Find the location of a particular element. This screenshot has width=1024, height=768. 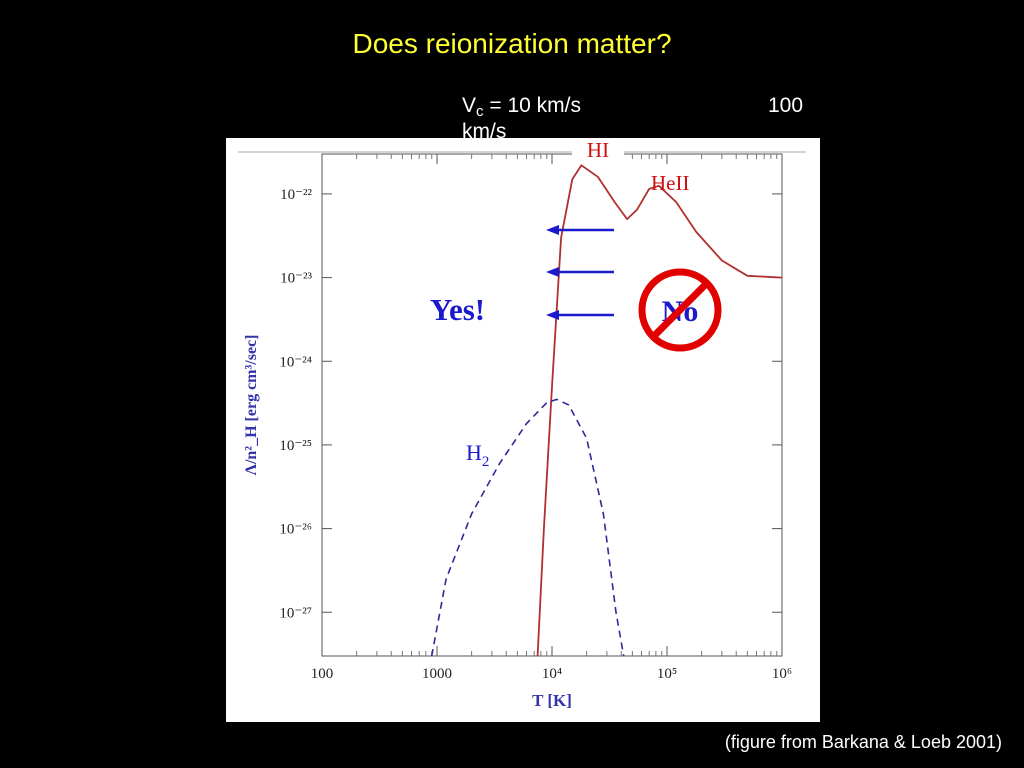

x-tick-label: 10⁵ is located at coordinates (667, 674).